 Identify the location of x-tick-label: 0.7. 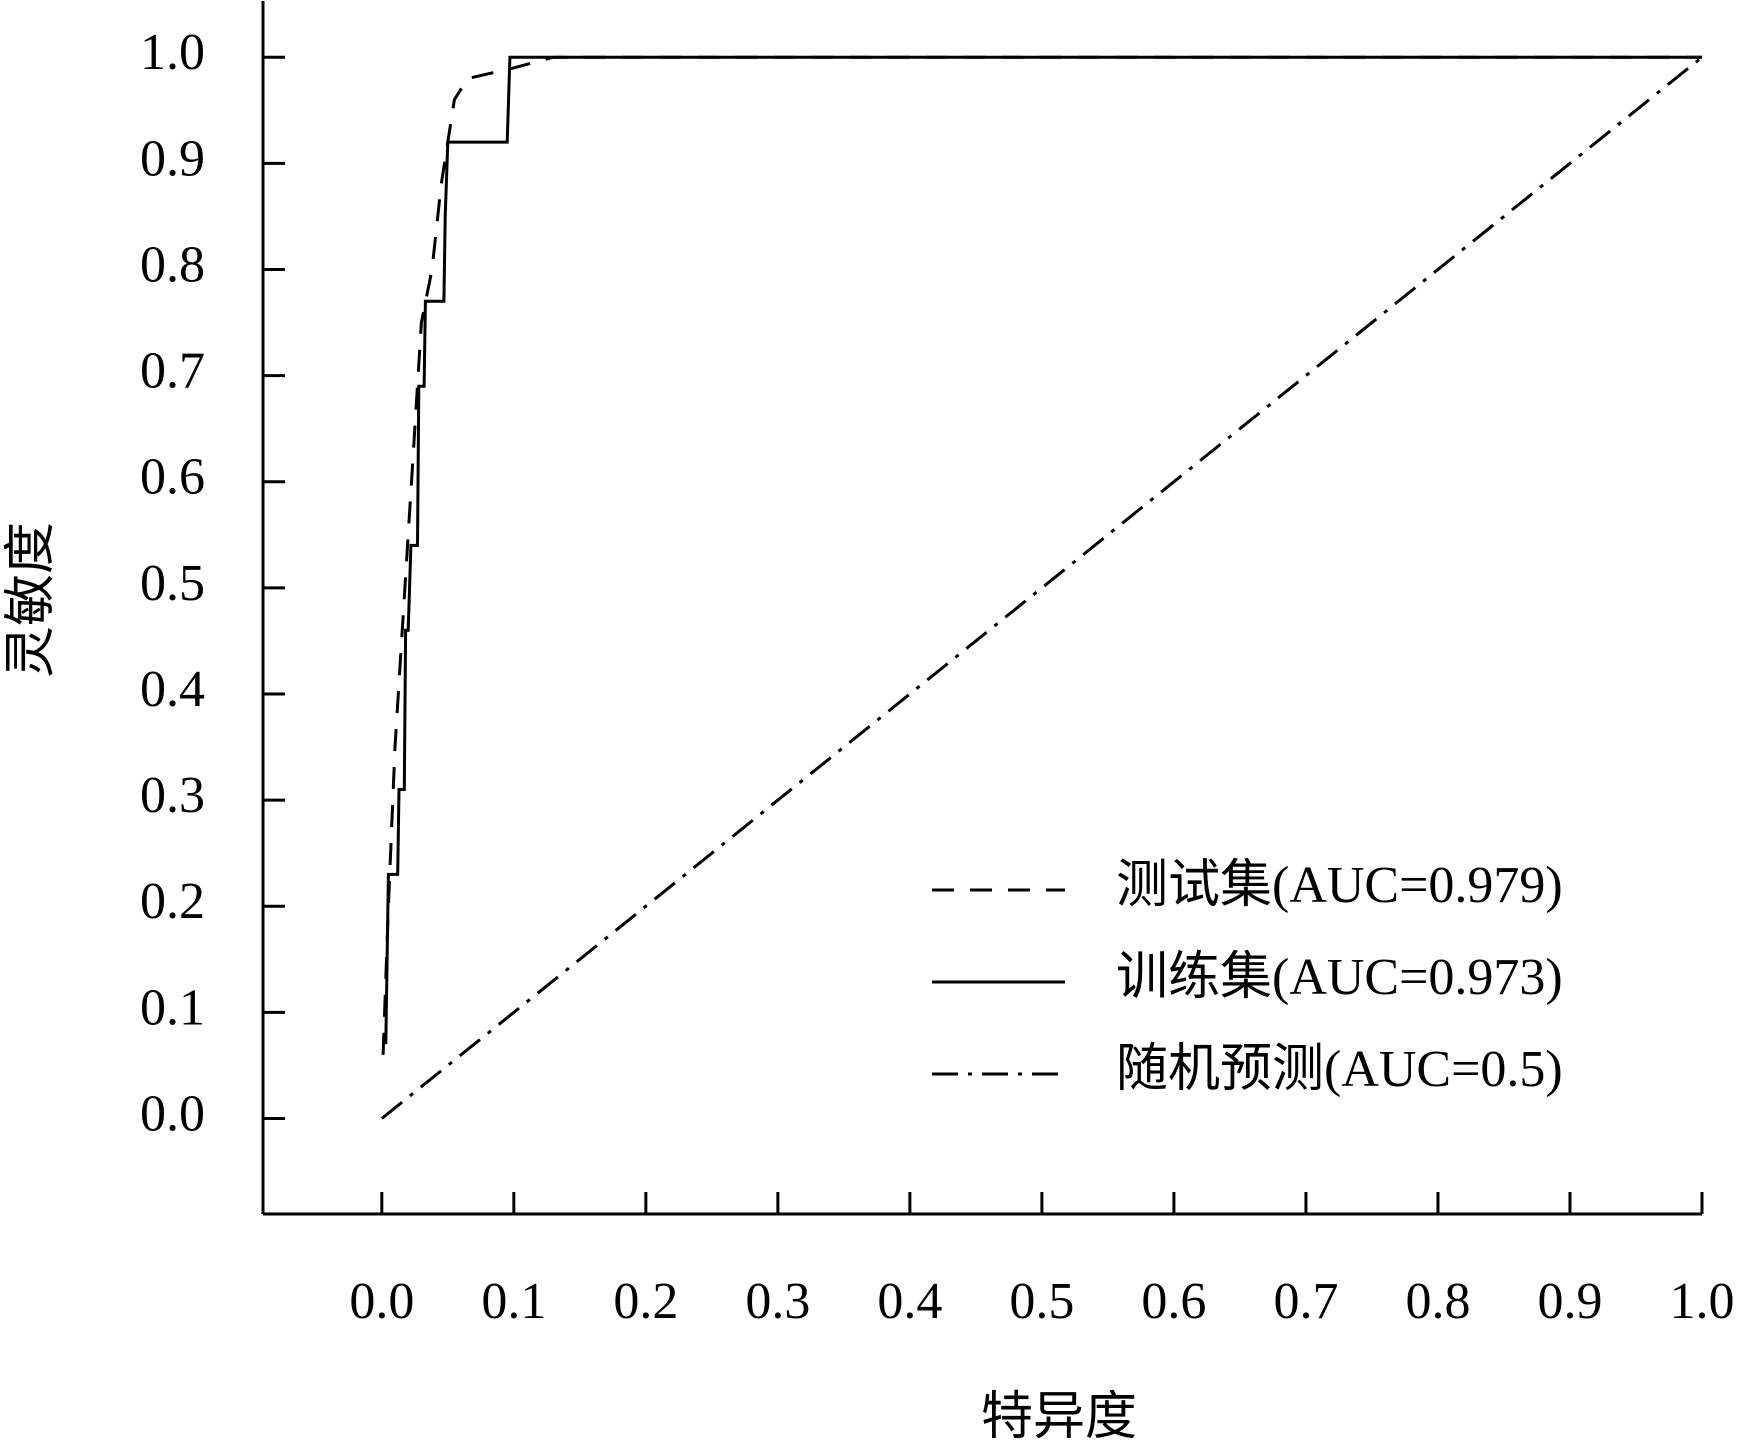
(1305, 1301).